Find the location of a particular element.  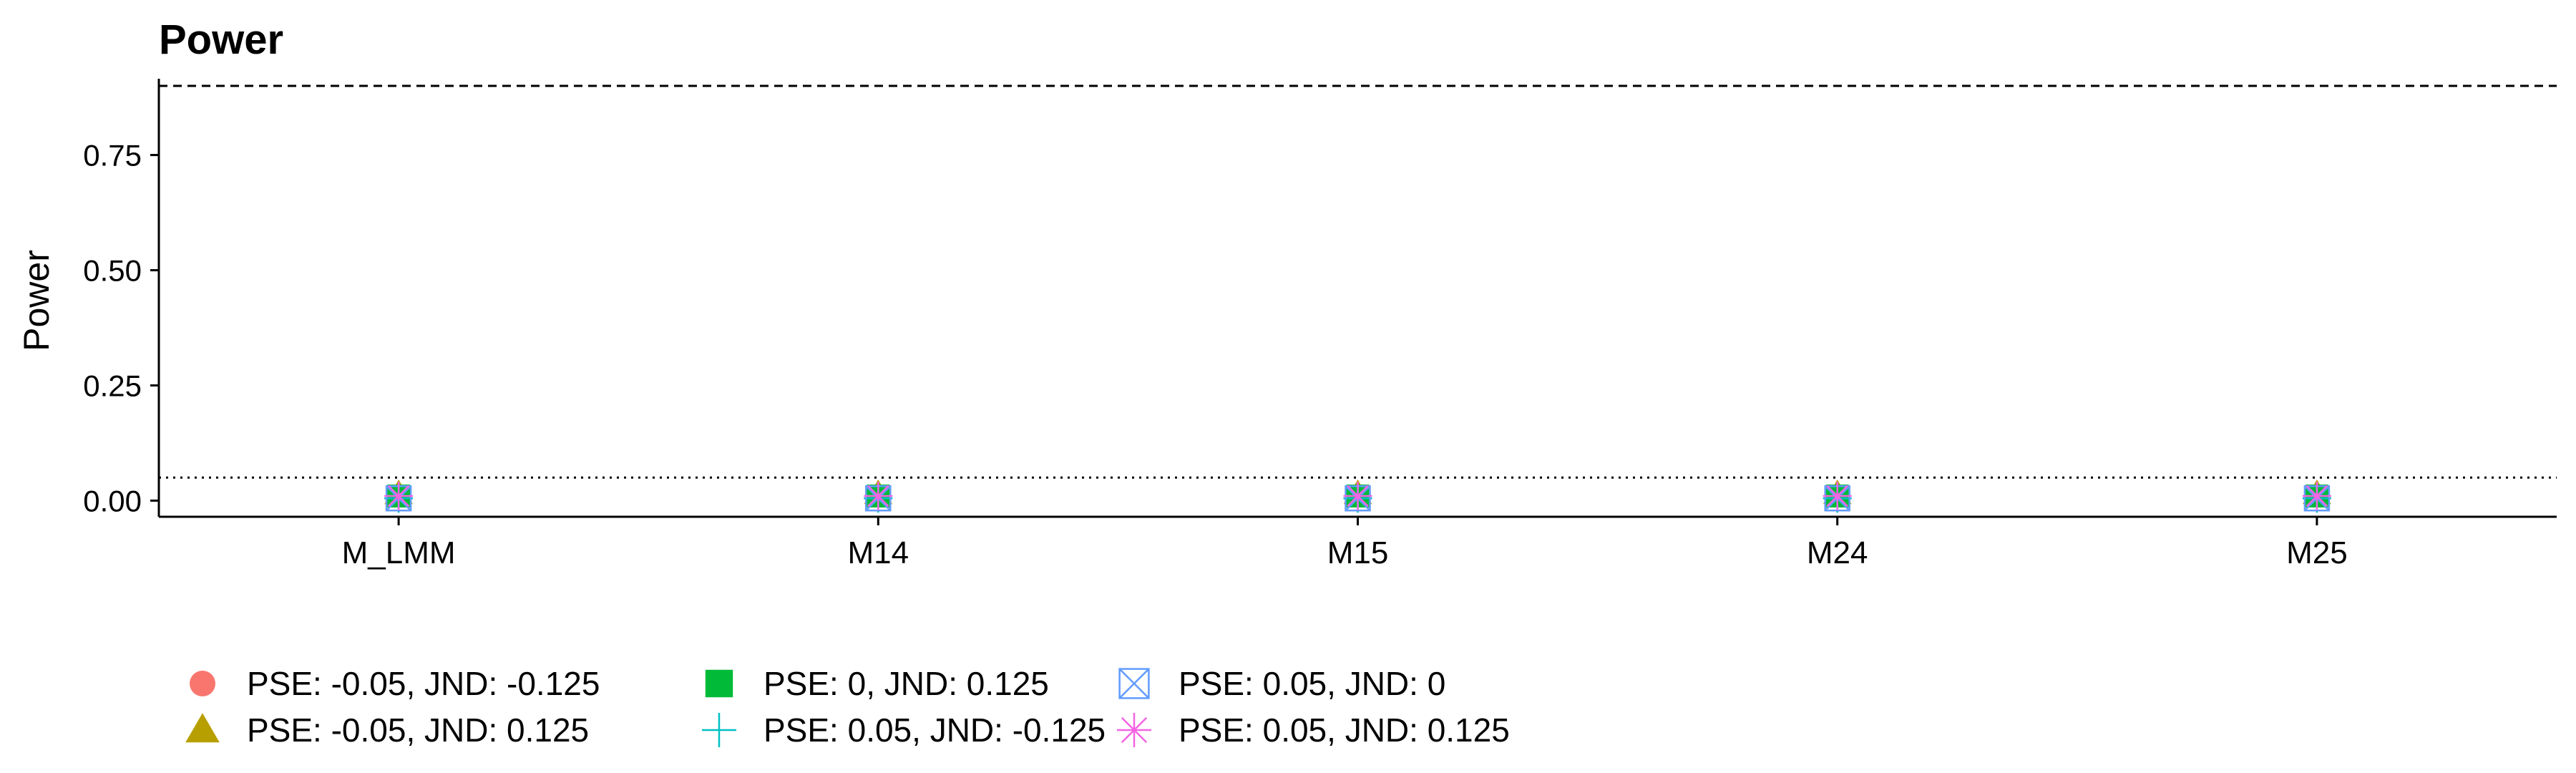

legend-key-circle is located at coordinates (202, 683).